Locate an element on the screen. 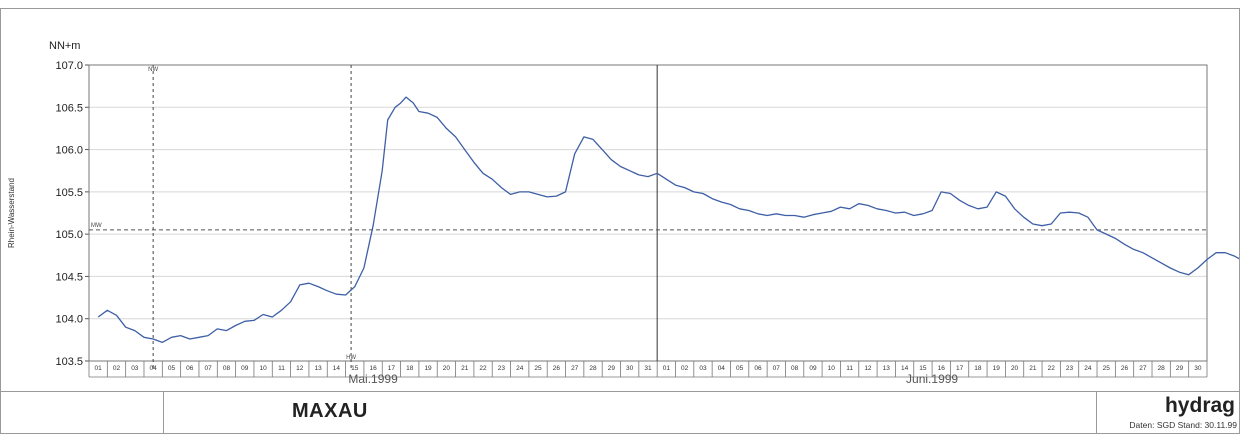 Image resolution: width=1242 pixels, height=434 pixels. data-source-note: Daten: SGD Stand: 30.11.99 is located at coordinates (1183, 425).